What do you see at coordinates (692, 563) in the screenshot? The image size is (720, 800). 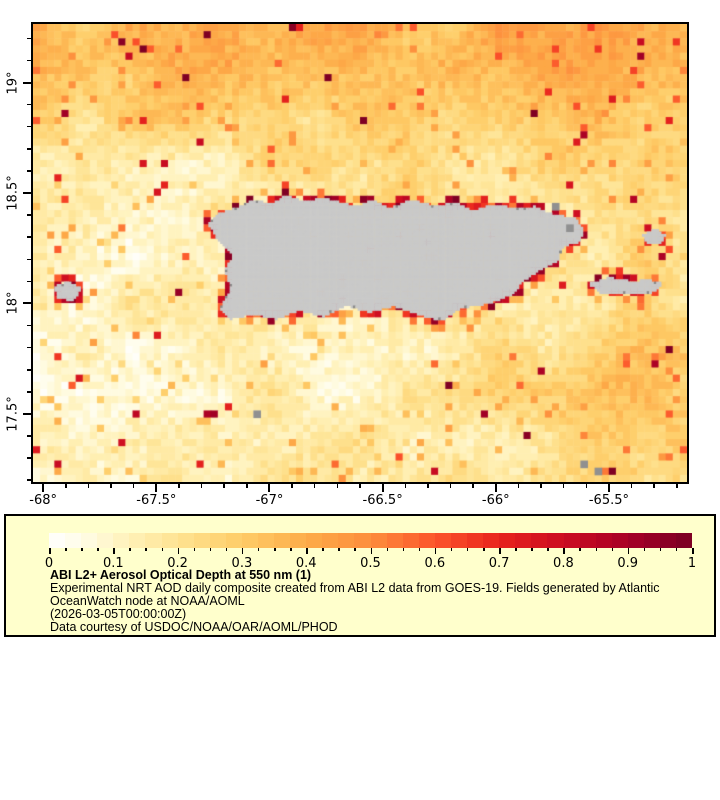 I see `colorbar-tick-label: 1` at bounding box center [692, 563].